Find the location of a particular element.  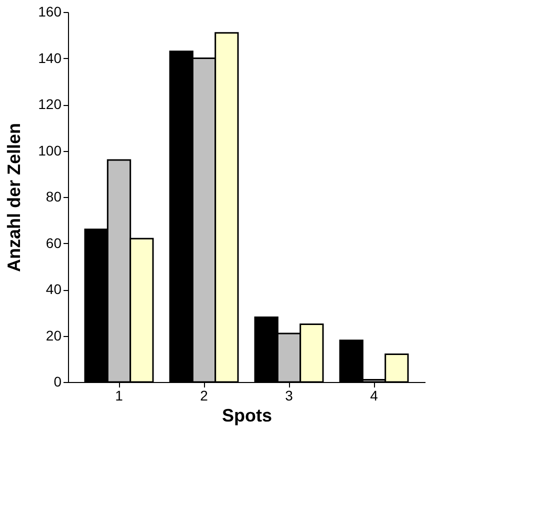

y-tick-label: 120 is located at coordinates (50, 104).